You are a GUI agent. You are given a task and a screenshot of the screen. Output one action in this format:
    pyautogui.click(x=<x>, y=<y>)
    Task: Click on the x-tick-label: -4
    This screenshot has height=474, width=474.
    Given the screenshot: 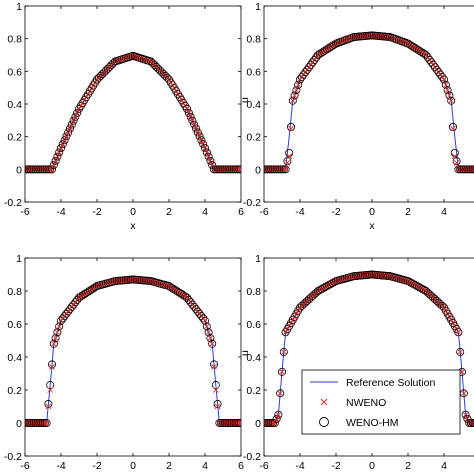 What is the action you would take?
    pyautogui.click(x=299, y=466)
    